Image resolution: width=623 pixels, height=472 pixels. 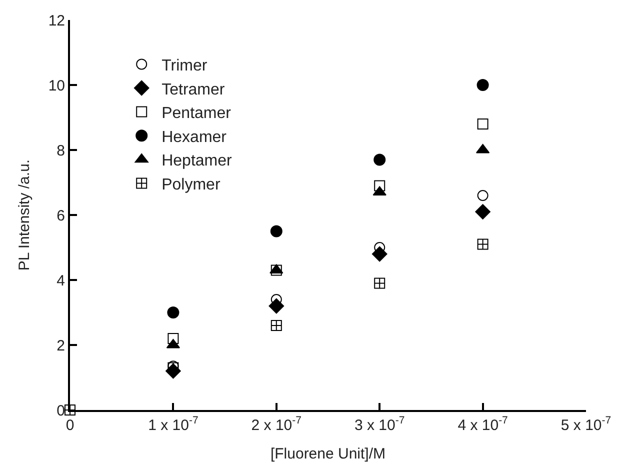 I want to click on legend-label: Trimer, so click(x=185, y=65).